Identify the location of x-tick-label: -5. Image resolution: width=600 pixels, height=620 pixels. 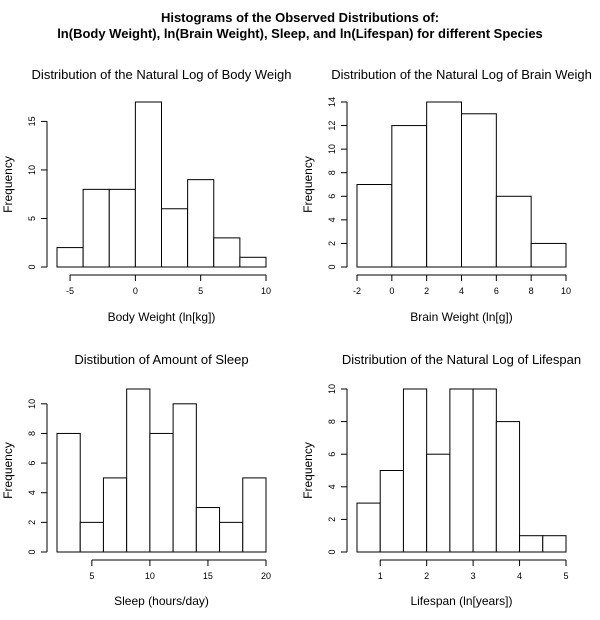
(70, 291).